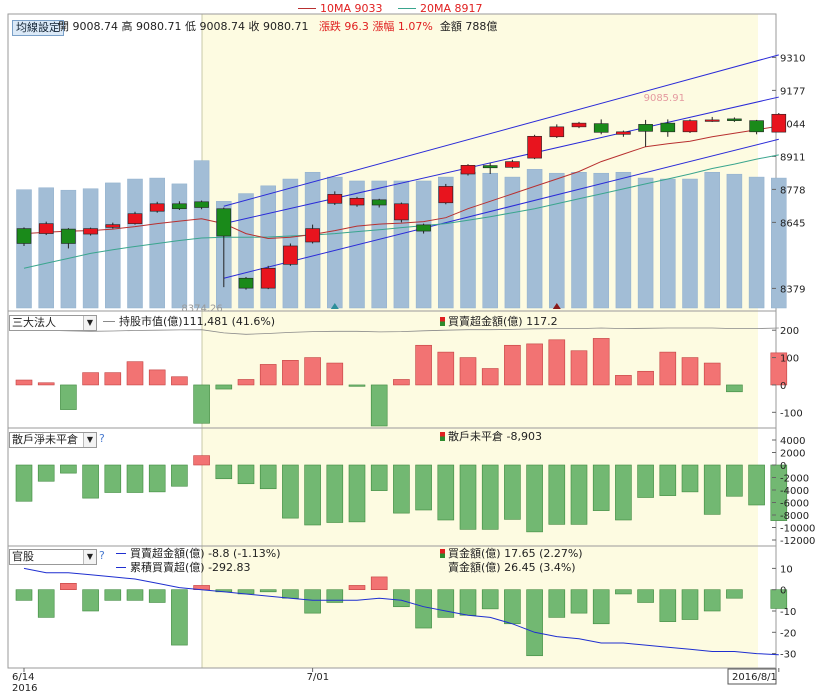 The height and width of the screenshot is (692, 820). What do you see at coordinates (307, 8) in the screenshot?
I see `ma10-swatch` at bounding box center [307, 8].